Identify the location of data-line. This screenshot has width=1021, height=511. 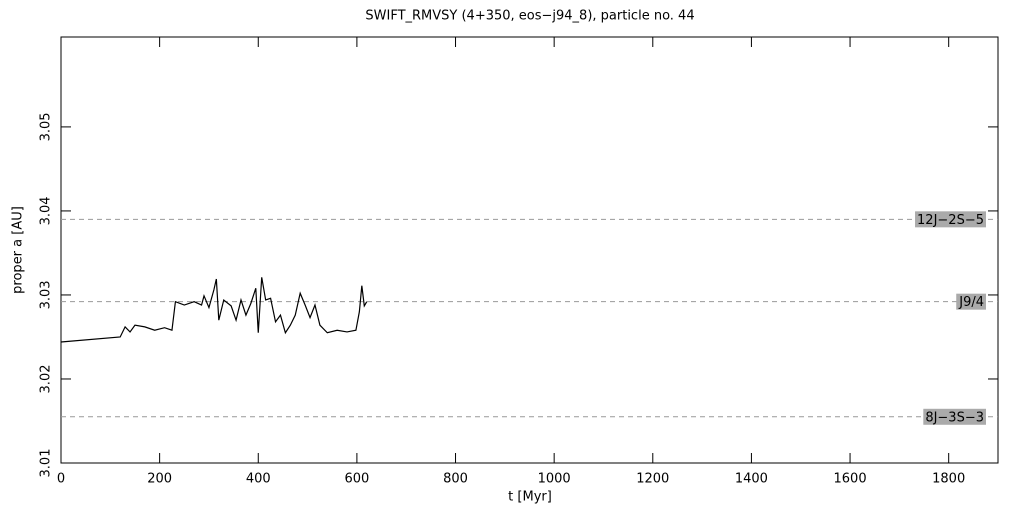
(214, 310).